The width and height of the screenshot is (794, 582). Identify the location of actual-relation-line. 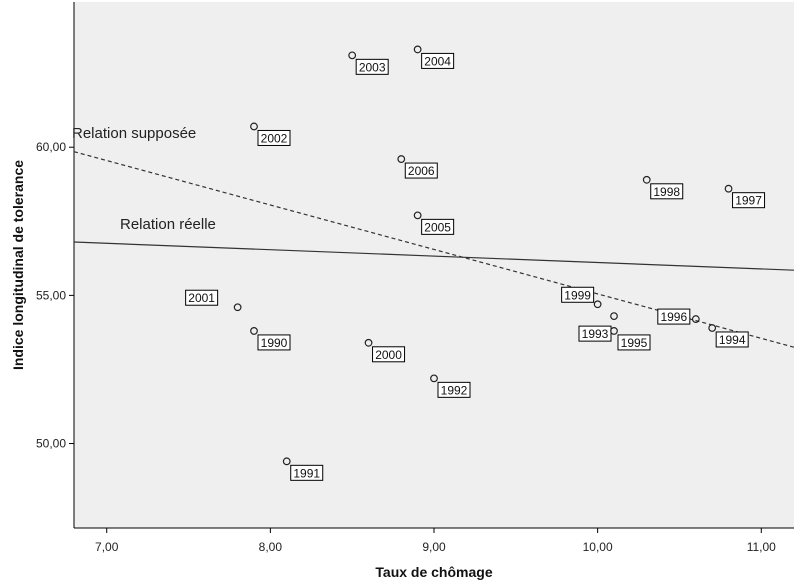
(433, 256).